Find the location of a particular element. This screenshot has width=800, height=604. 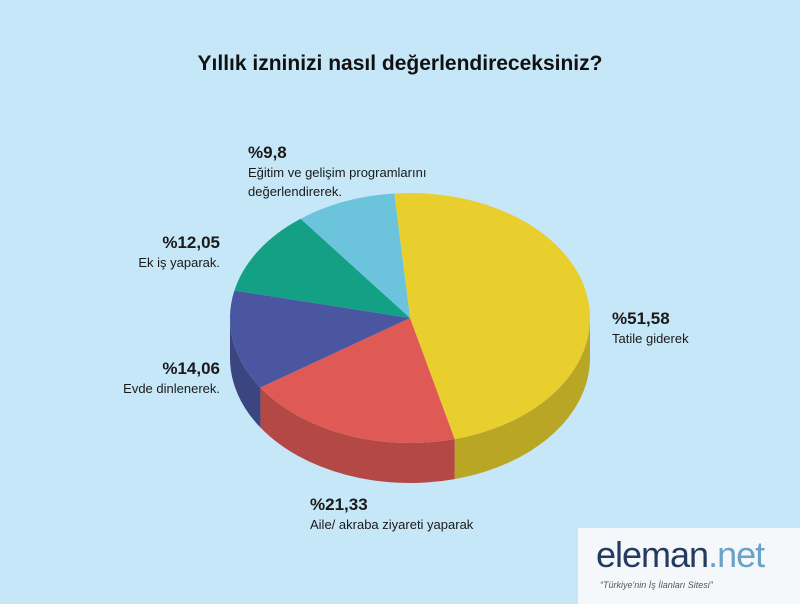

value-label: %14,06 is located at coordinates (191, 368).